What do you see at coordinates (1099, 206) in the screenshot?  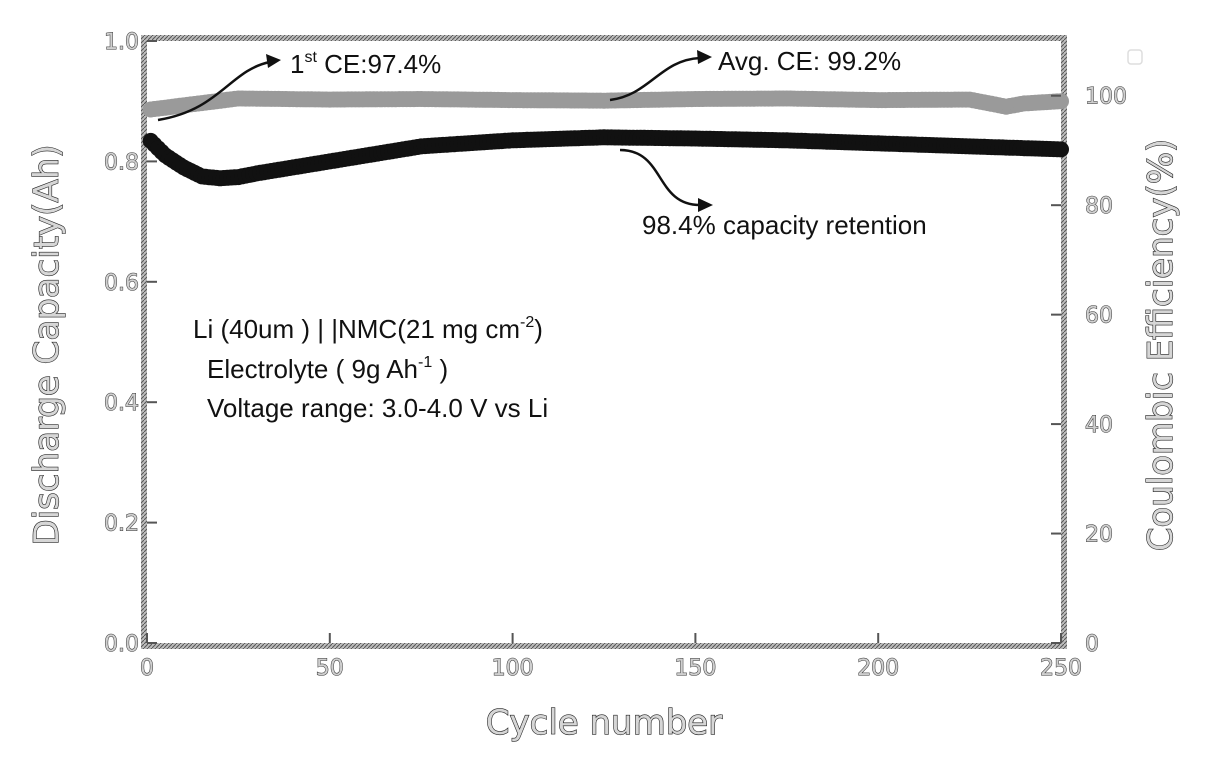 I see `y2-tick-label: 80` at bounding box center [1099, 206].